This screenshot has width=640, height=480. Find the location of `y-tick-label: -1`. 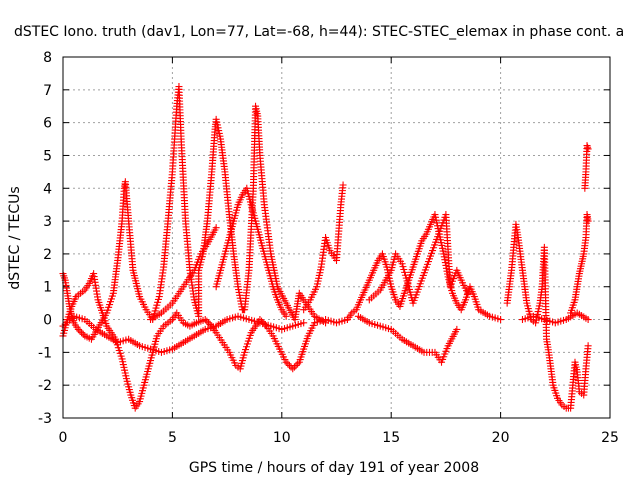

y-tick-label: -1 is located at coordinates (45, 353).